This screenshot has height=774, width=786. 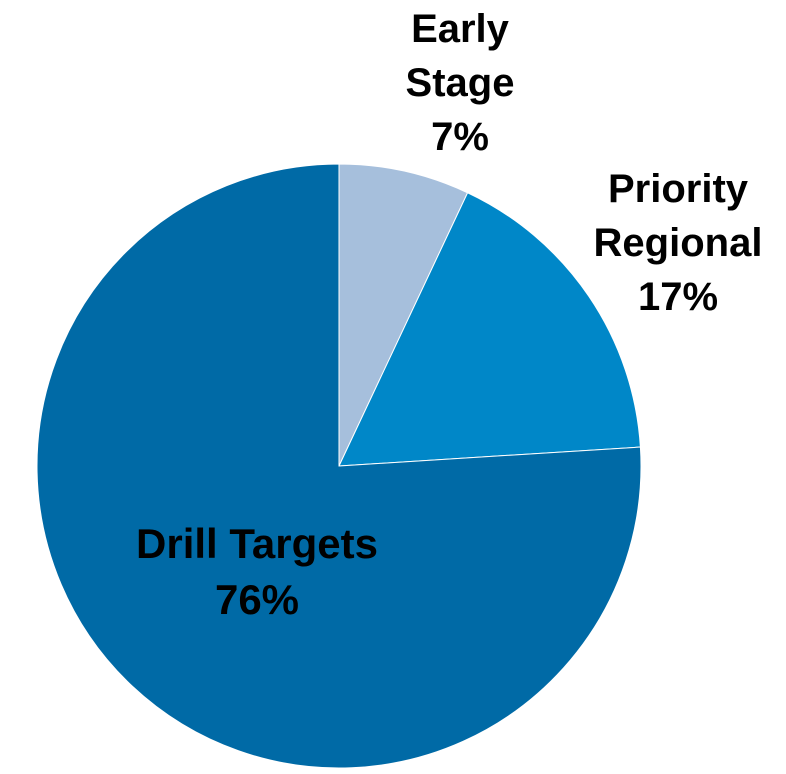 I want to click on slice-value-label: 76%, so click(x=257, y=599).